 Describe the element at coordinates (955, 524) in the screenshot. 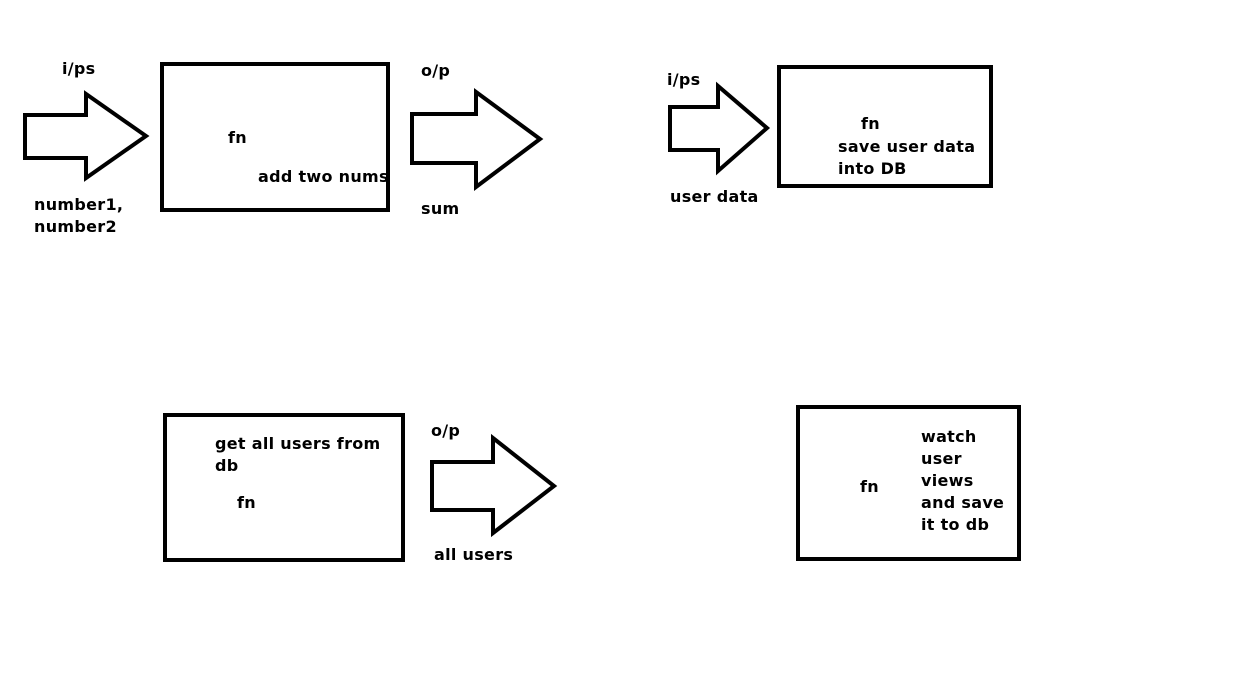

I see `d4-fn-description-line: it to db` at that location.